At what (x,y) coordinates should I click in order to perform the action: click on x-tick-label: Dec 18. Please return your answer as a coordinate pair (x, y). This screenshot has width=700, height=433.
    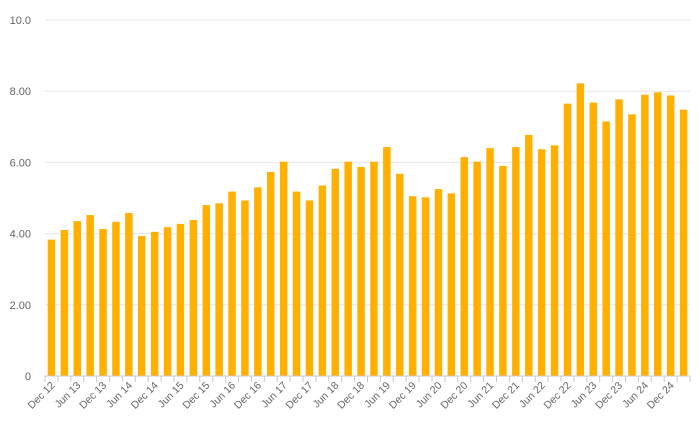
    Looking at the image, I should click on (351, 396).